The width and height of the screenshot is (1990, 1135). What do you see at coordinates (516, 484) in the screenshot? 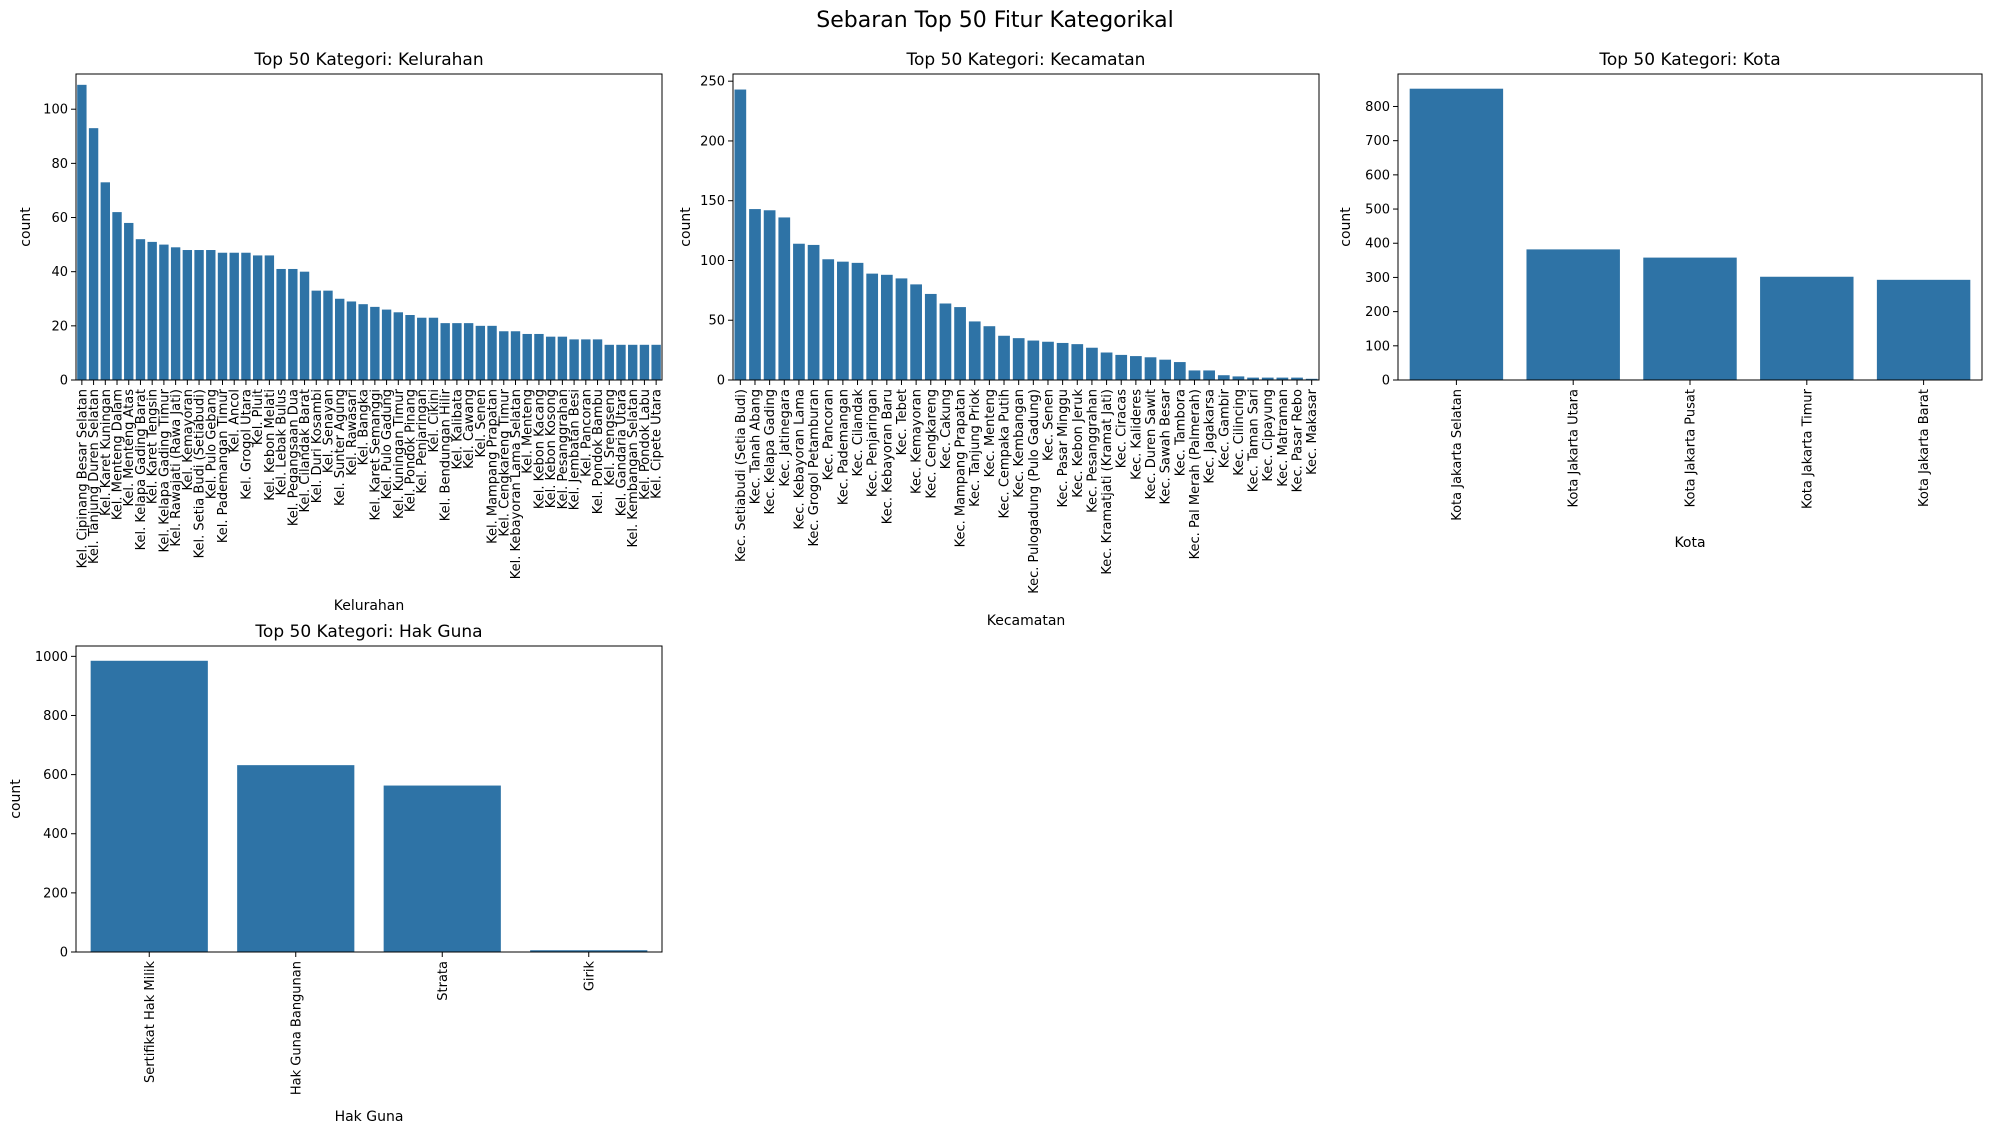
I see `x-tick-label: Kel. Kebayoran Lama Selatan` at bounding box center [516, 484].